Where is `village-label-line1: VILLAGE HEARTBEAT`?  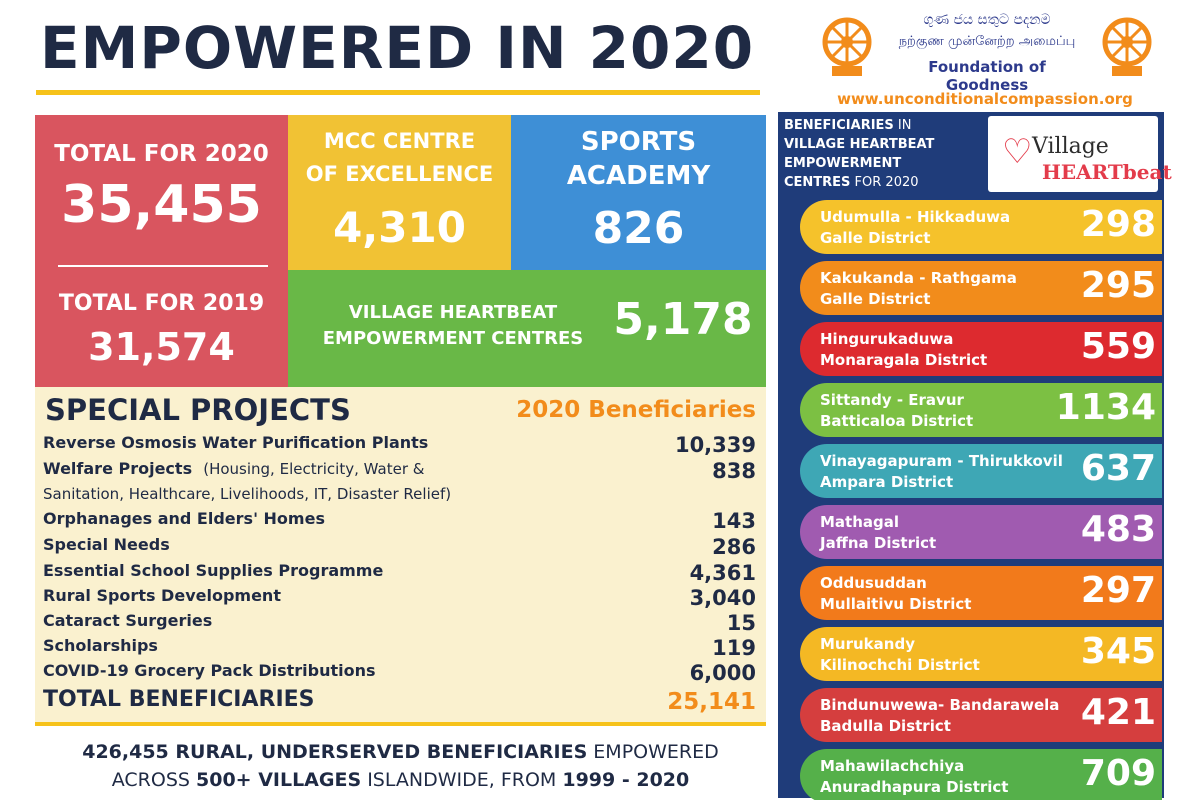
village-label-line1: VILLAGE HEARTBEAT is located at coordinates (453, 312).